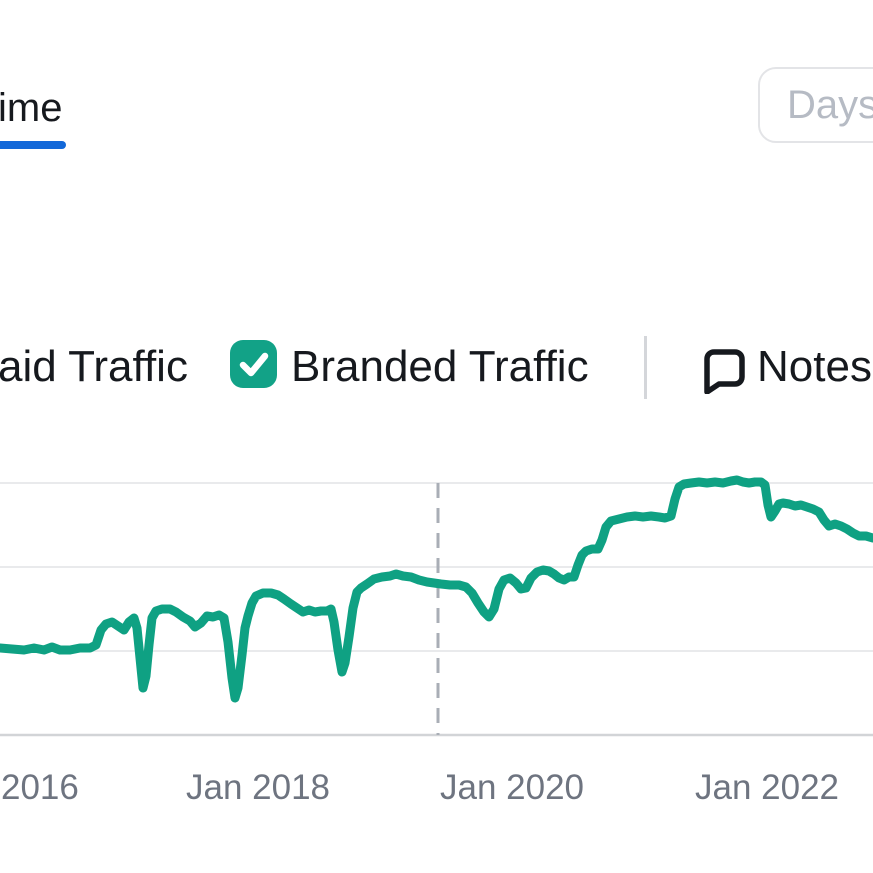  I want to click on legend-label-paid-traffic: aid Traffic, so click(94, 366).